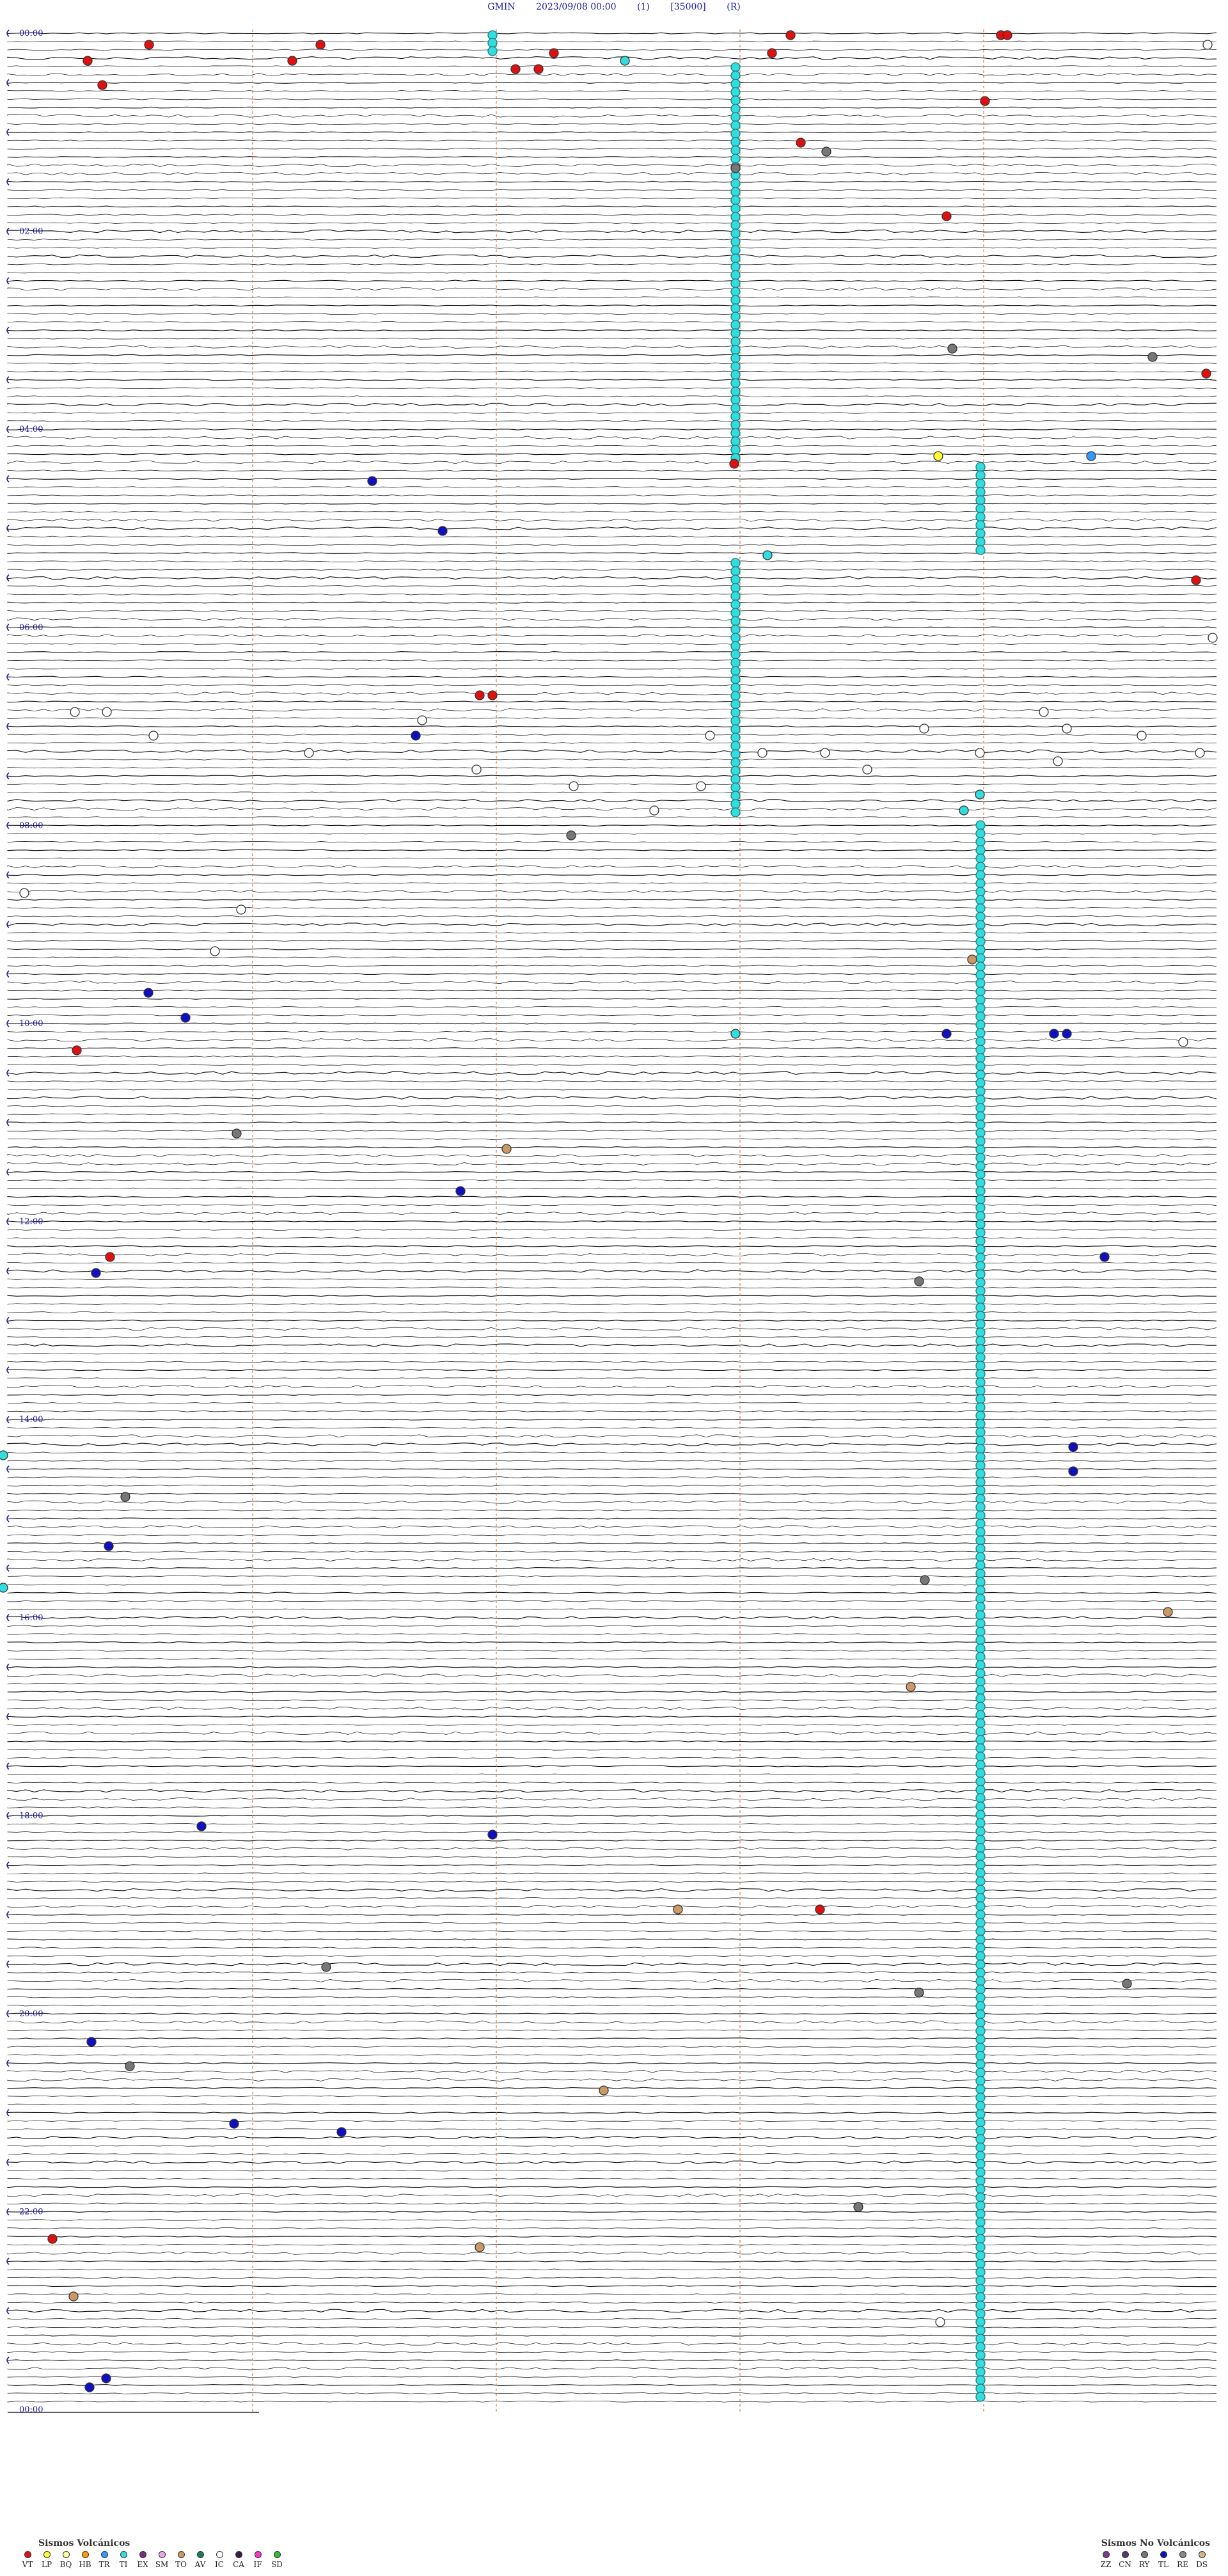  Describe the element at coordinates (688, 7) in the screenshot. I see `amplitude-scale: [35000]` at that location.